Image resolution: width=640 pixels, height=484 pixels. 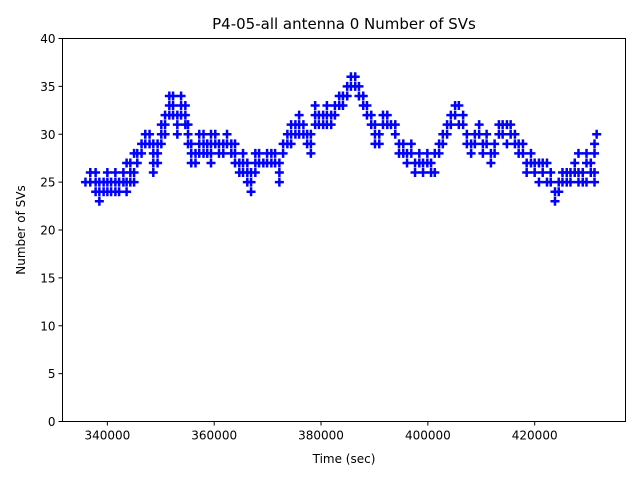 What do you see at coordinates (21, 229) in the screenshot?
I see `y-axis-label: Number of SVs` at bounding box center [21, 229].